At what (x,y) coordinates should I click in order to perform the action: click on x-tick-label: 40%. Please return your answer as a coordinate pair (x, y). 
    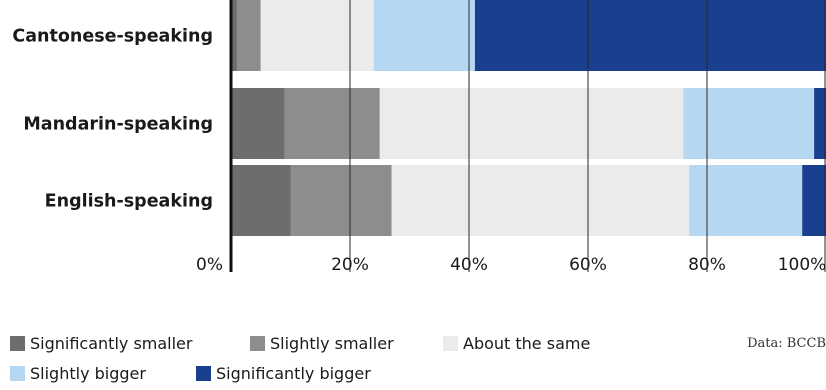
    Looking at the image, I should click on (469, 265).